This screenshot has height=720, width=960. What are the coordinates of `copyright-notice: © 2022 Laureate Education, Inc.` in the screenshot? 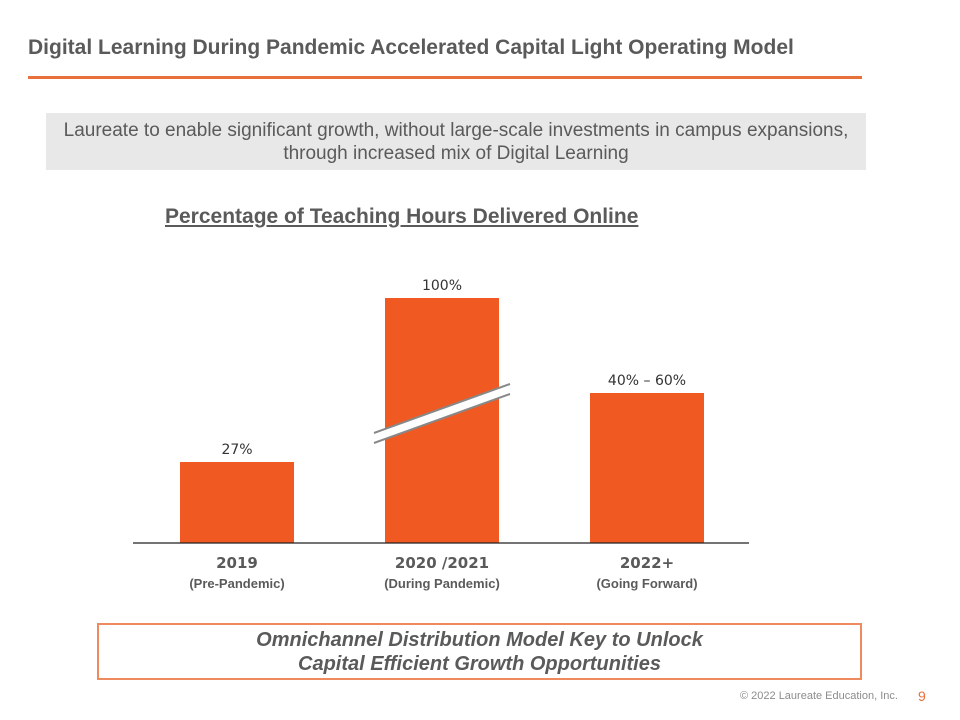 It's located at (819, 696).